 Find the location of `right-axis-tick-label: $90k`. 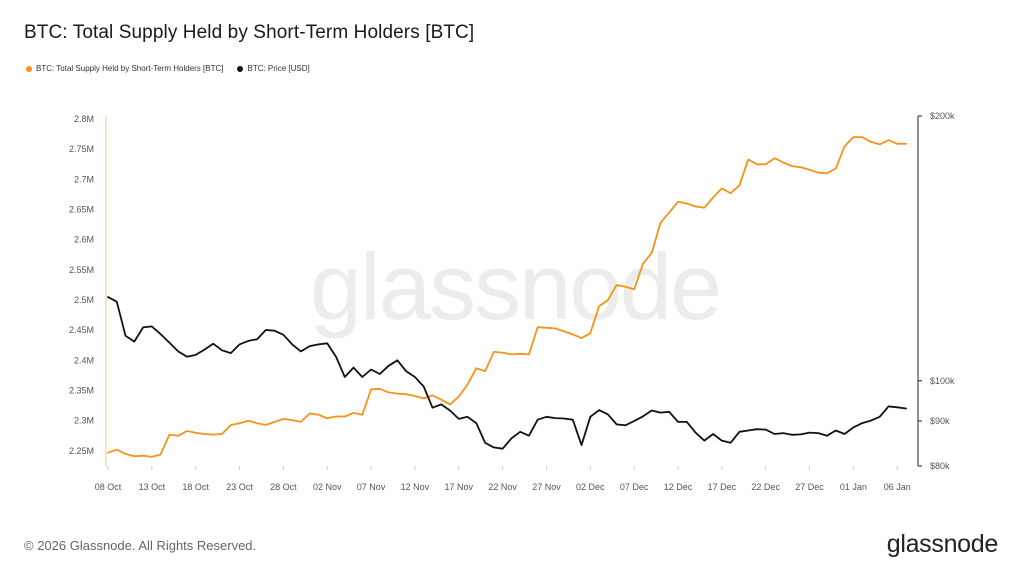

right-axis-tick-label: $90k is located at coordinates (940, 421).